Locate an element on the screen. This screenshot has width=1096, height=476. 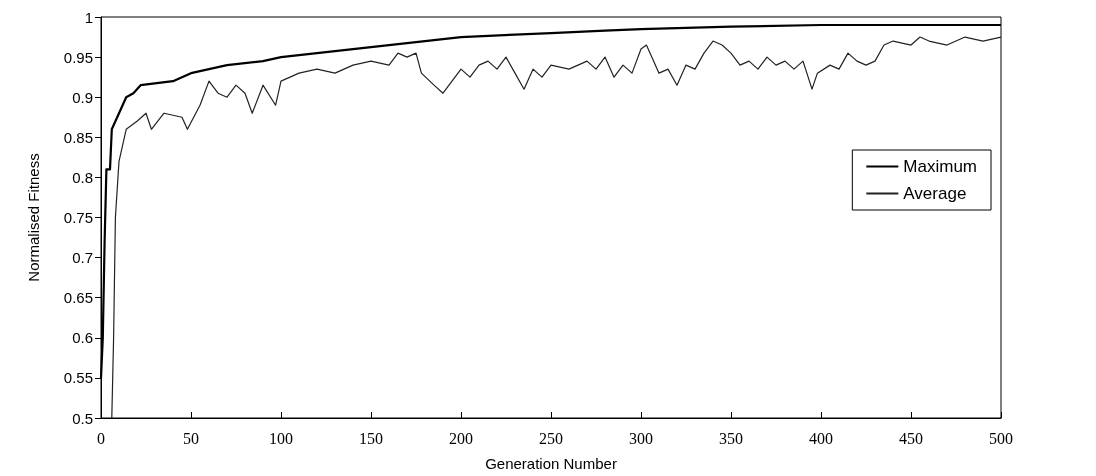
y-tick-label: 0.9 is located at coordinates (82, 97).